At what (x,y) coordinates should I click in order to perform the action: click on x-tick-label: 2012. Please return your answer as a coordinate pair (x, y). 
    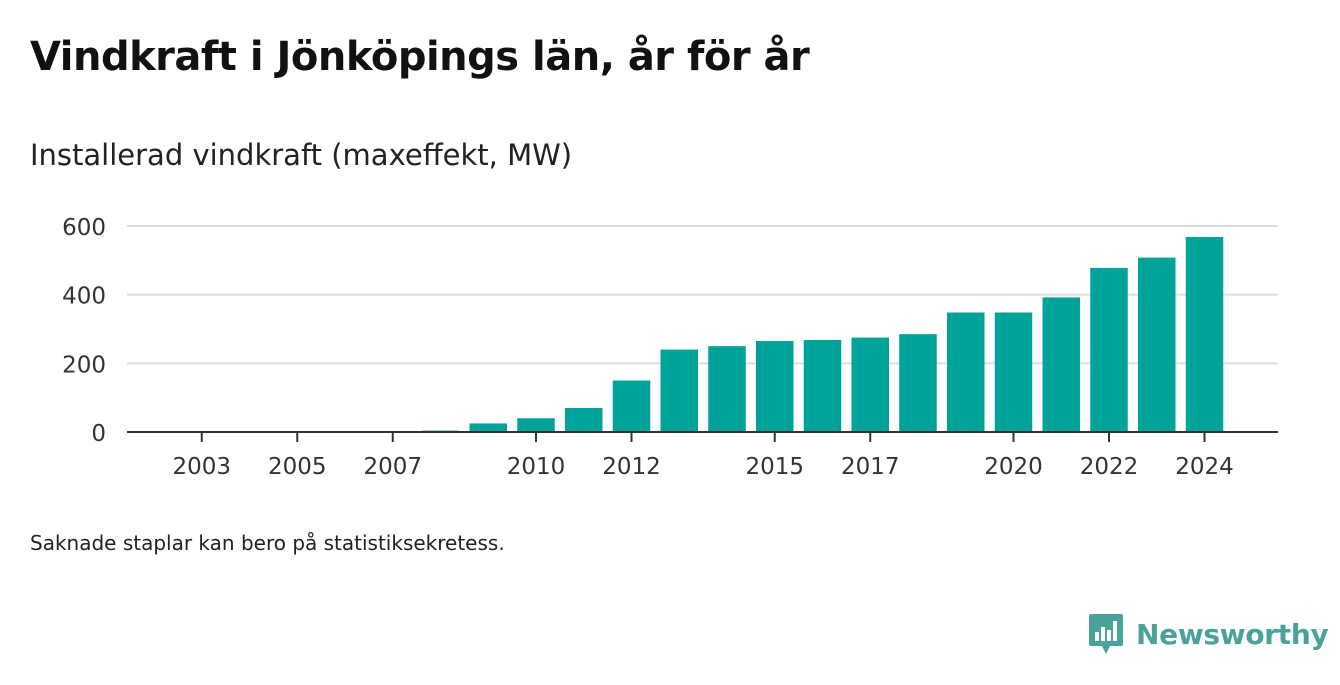
    Looking at the image, I should click on (631, 467).